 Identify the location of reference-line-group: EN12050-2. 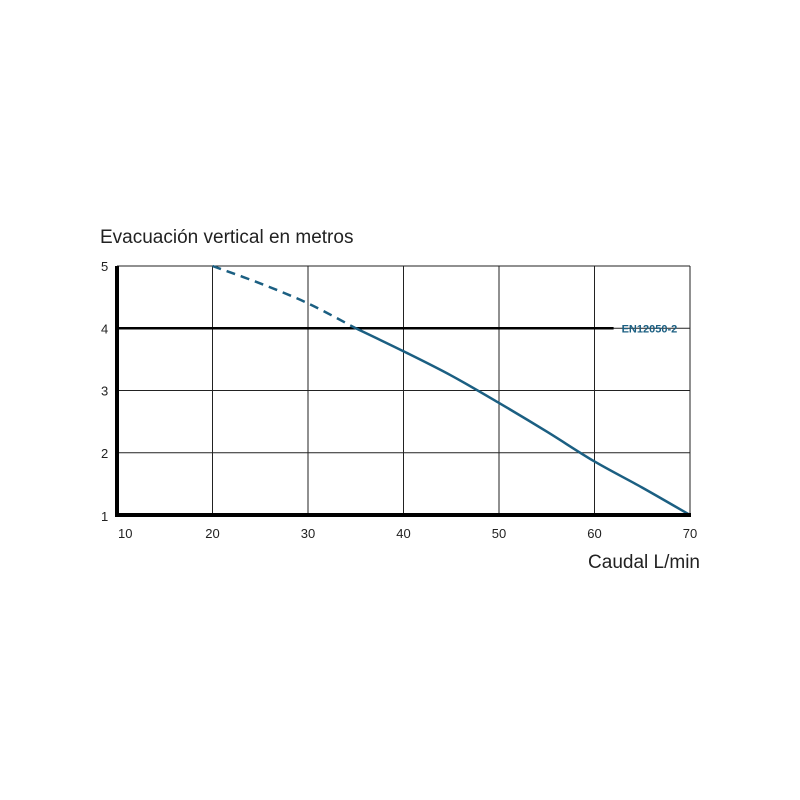
(397, 329).